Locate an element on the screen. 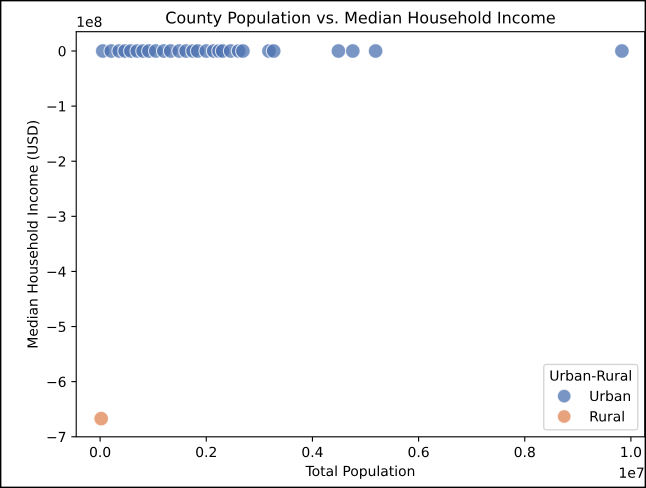 The height and width of the screenshot is (488, 646). y-axis-title: Median Household Income (USD) is located at coordinates (33, 234).